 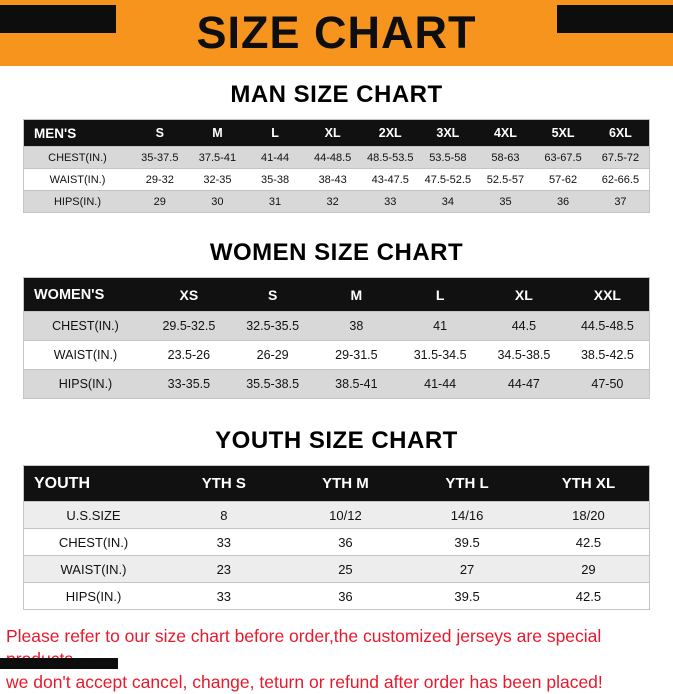 I want to click on table-corner-label: YOUTH, so click(x=93, y=483).